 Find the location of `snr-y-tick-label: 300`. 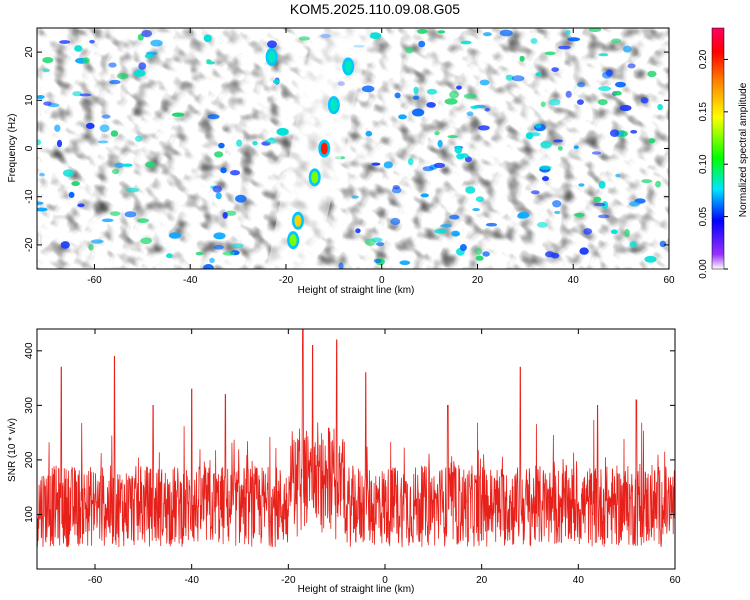

snr-y-tick-label: 300 is located at coordinates (29, 405).